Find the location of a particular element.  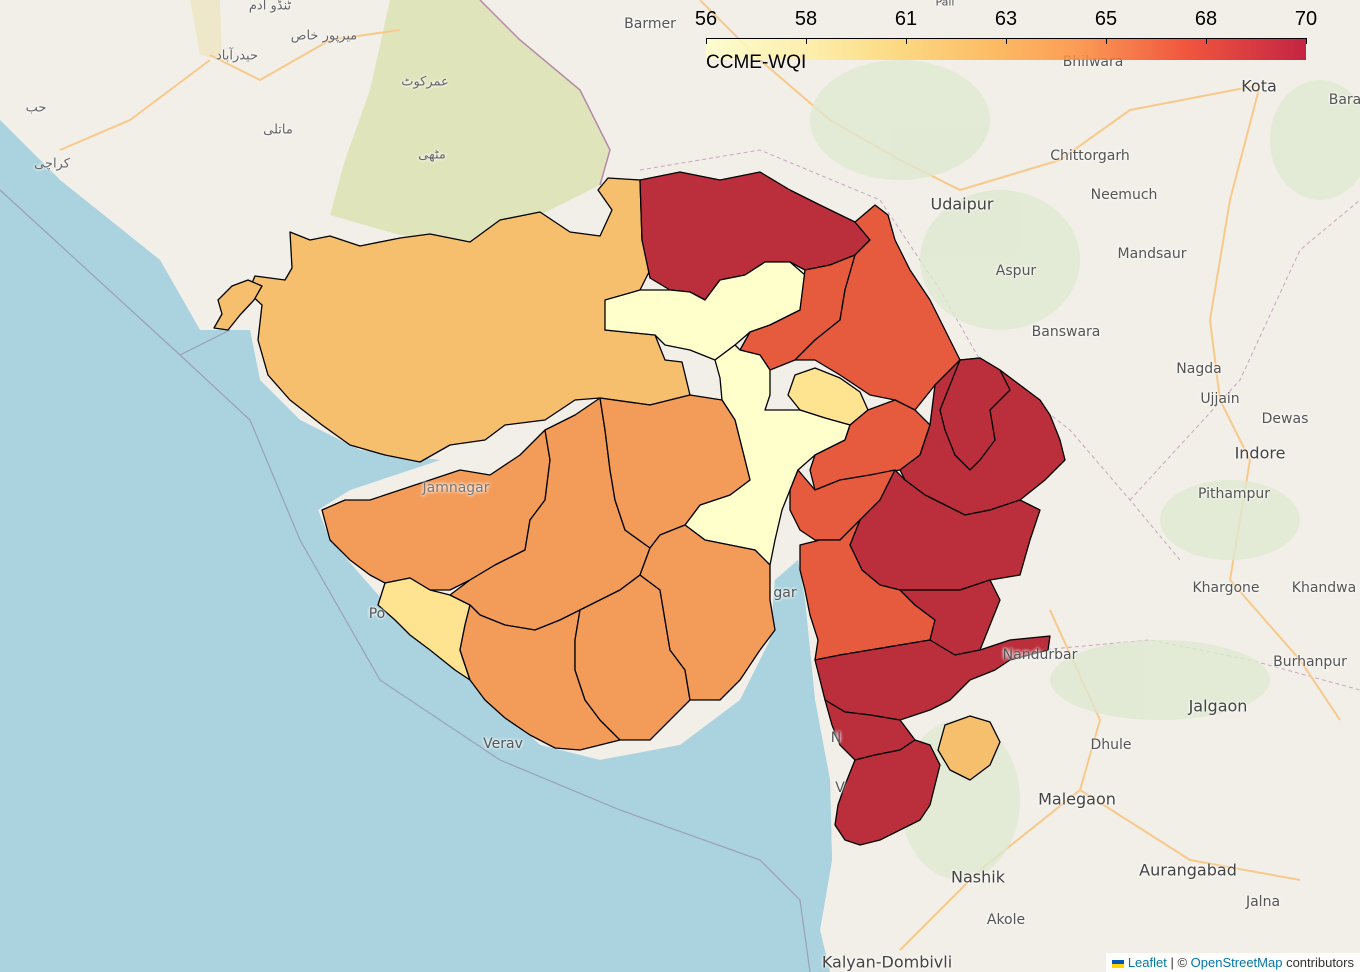

district-dahod is located at coordinates (975, 414).